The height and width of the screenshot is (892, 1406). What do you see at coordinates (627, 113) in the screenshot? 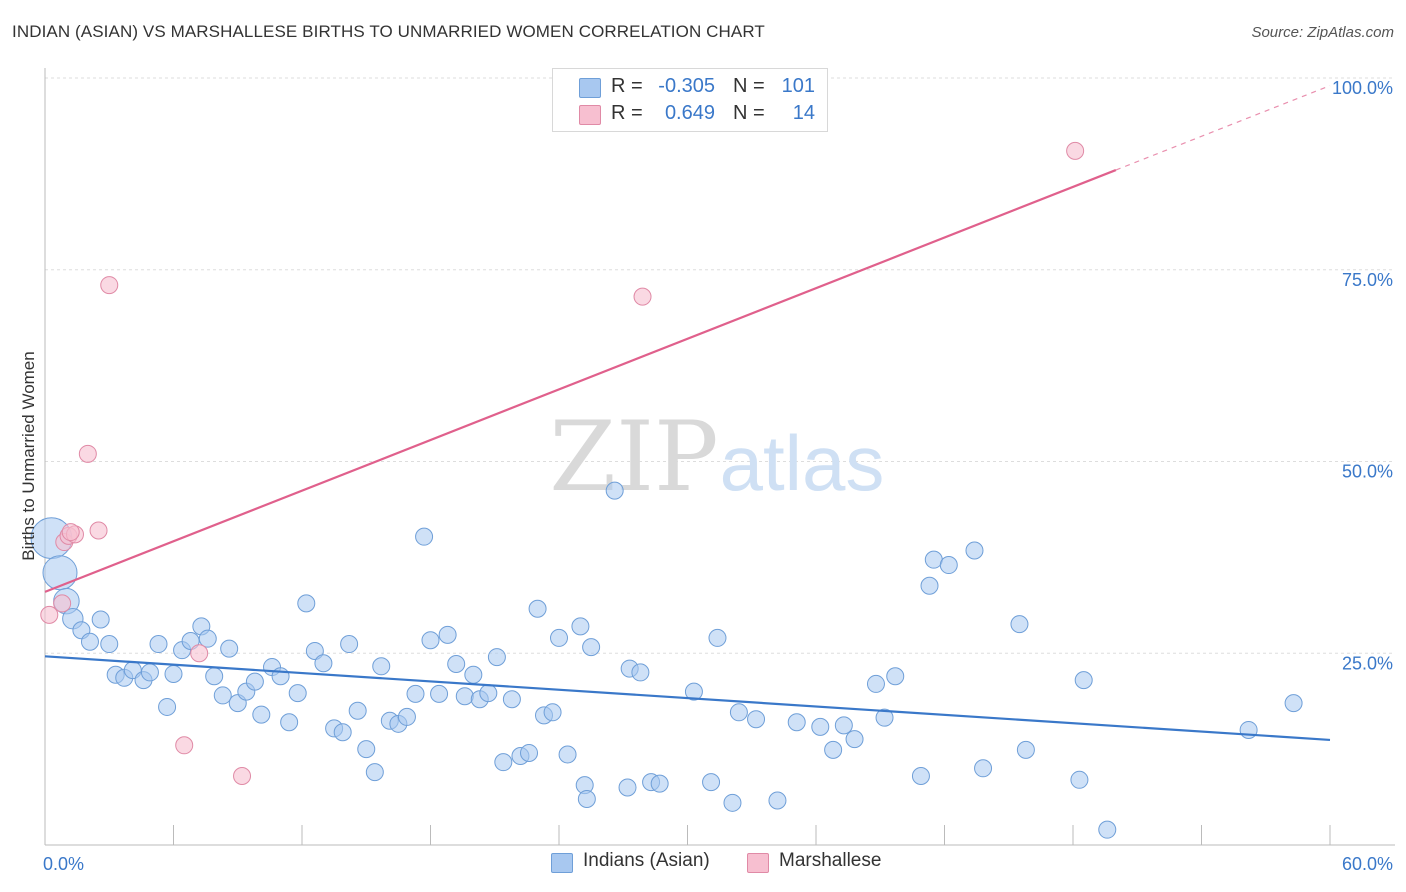
I see `legend-r-label: R =` at bounding box center [627, 113].